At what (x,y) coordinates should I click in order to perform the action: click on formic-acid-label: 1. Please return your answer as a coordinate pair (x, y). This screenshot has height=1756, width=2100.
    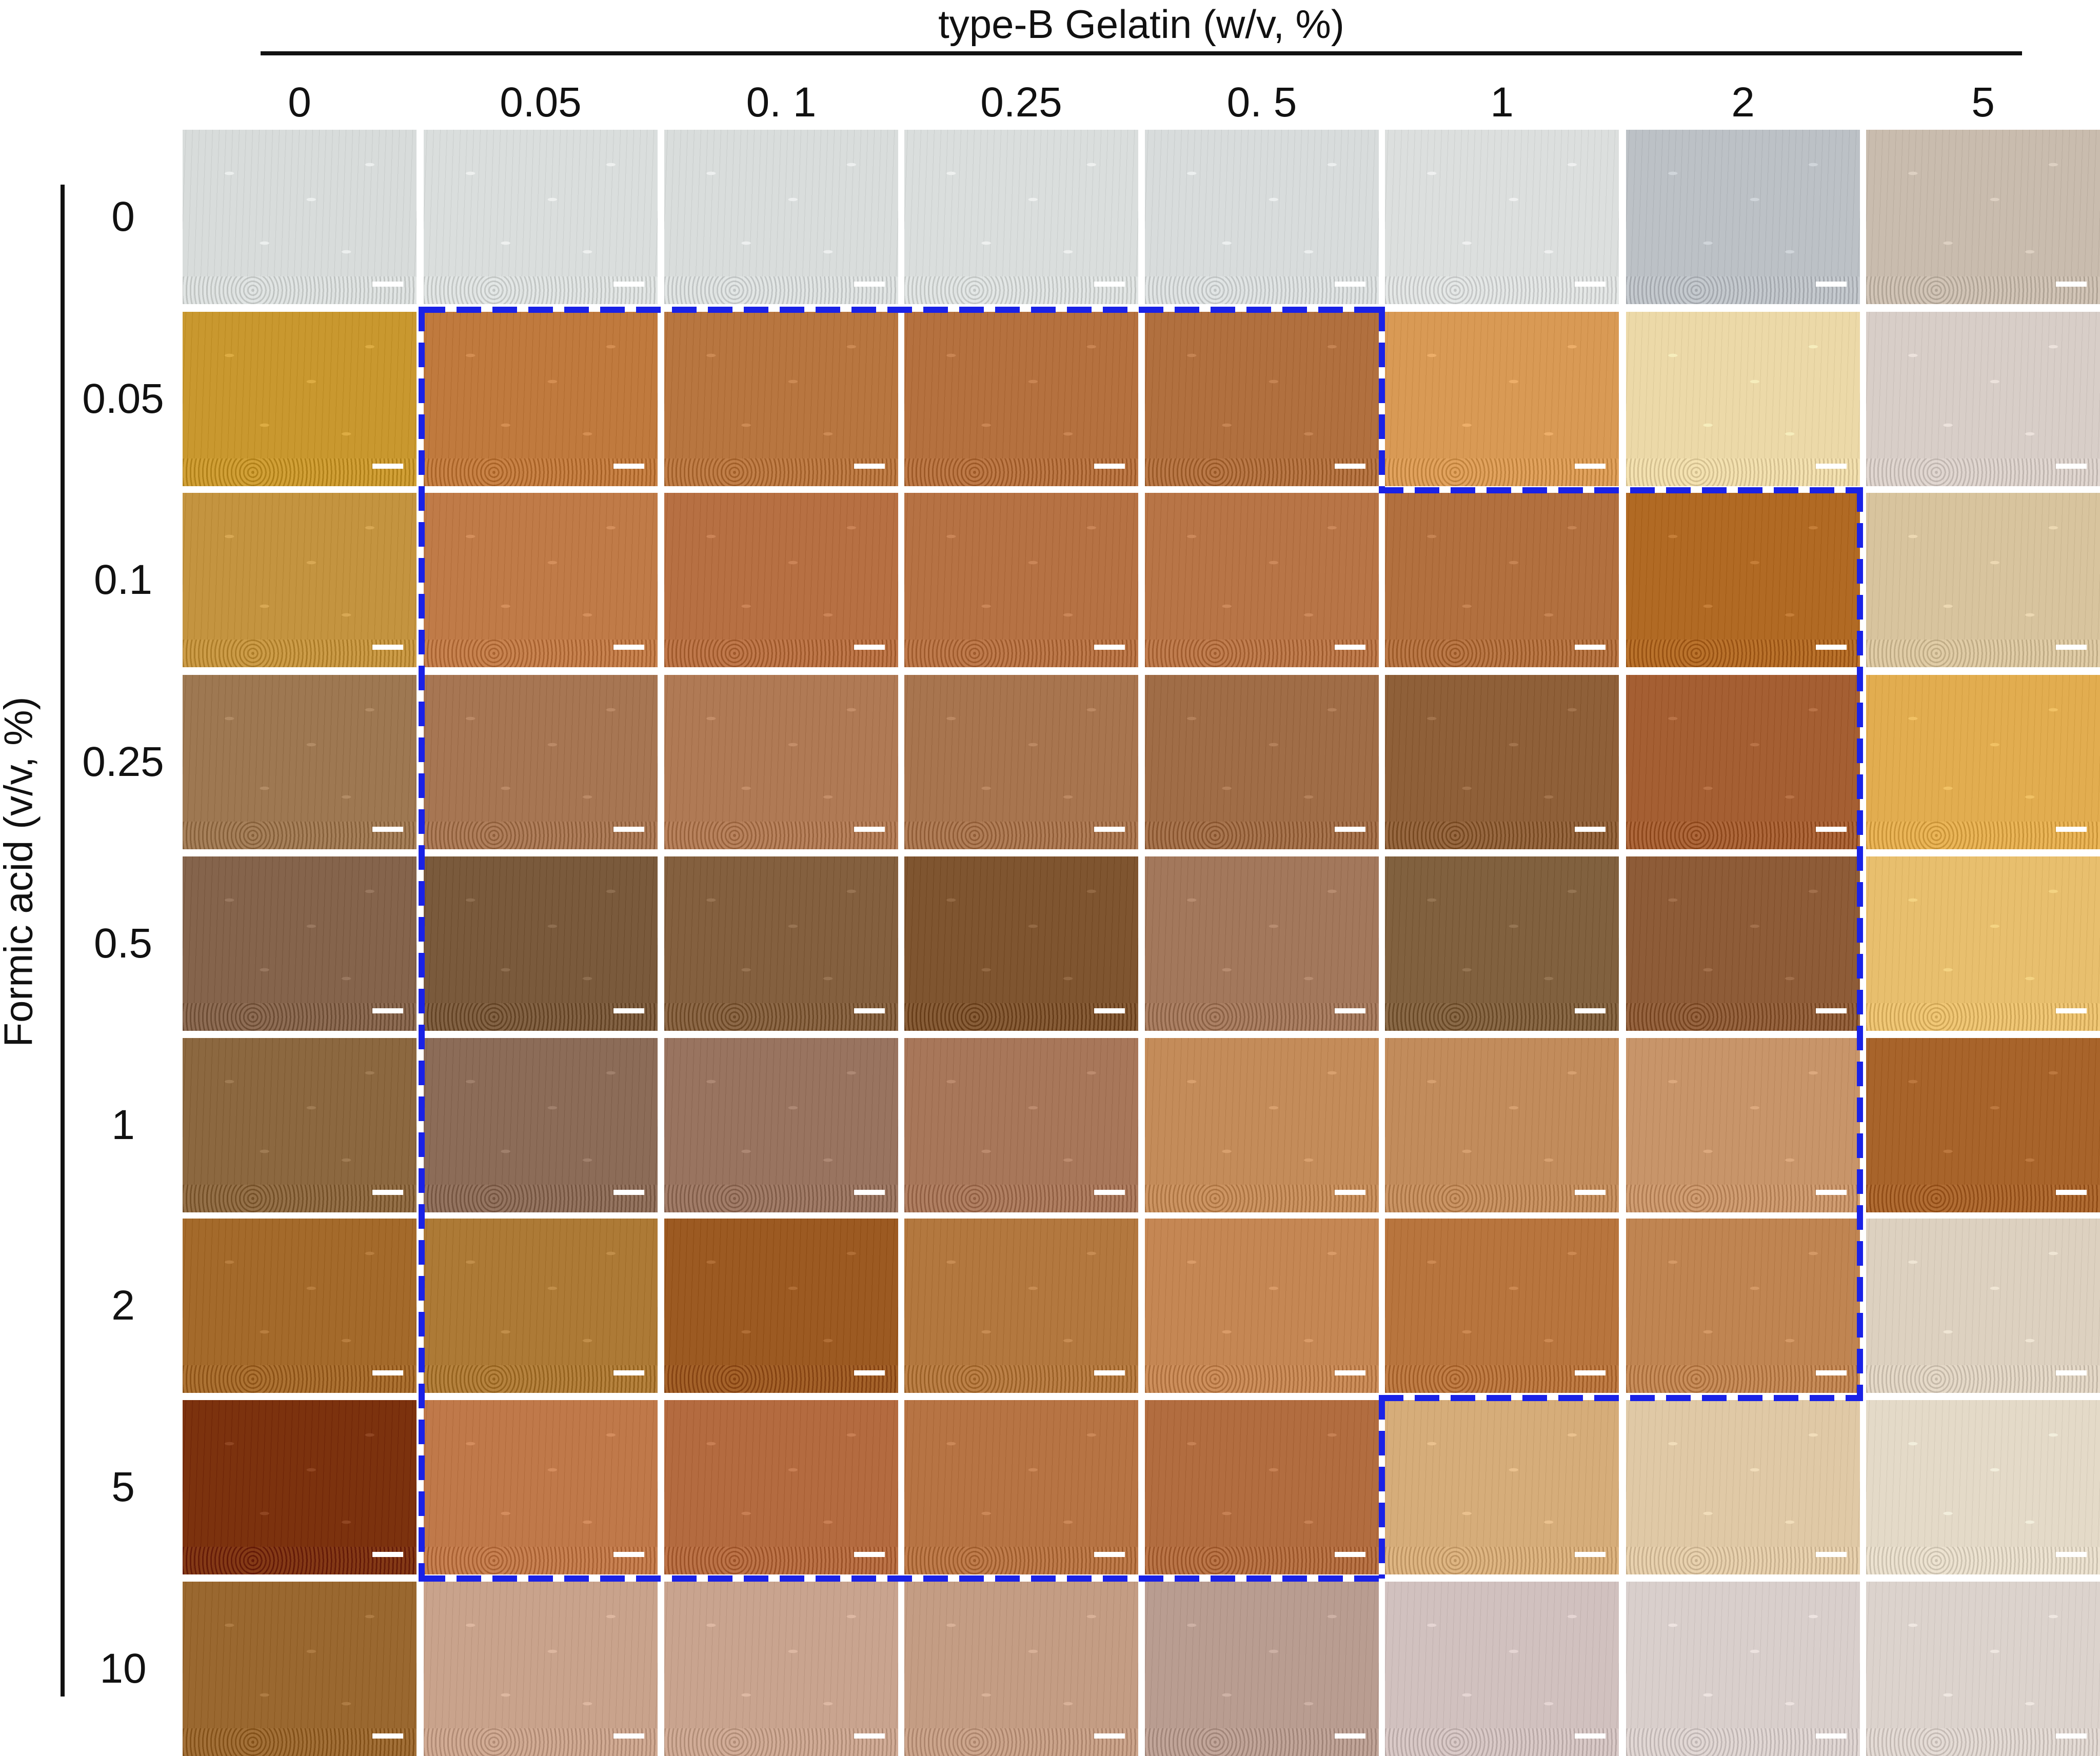
    Looking at the image, I should click on (123, 1125).